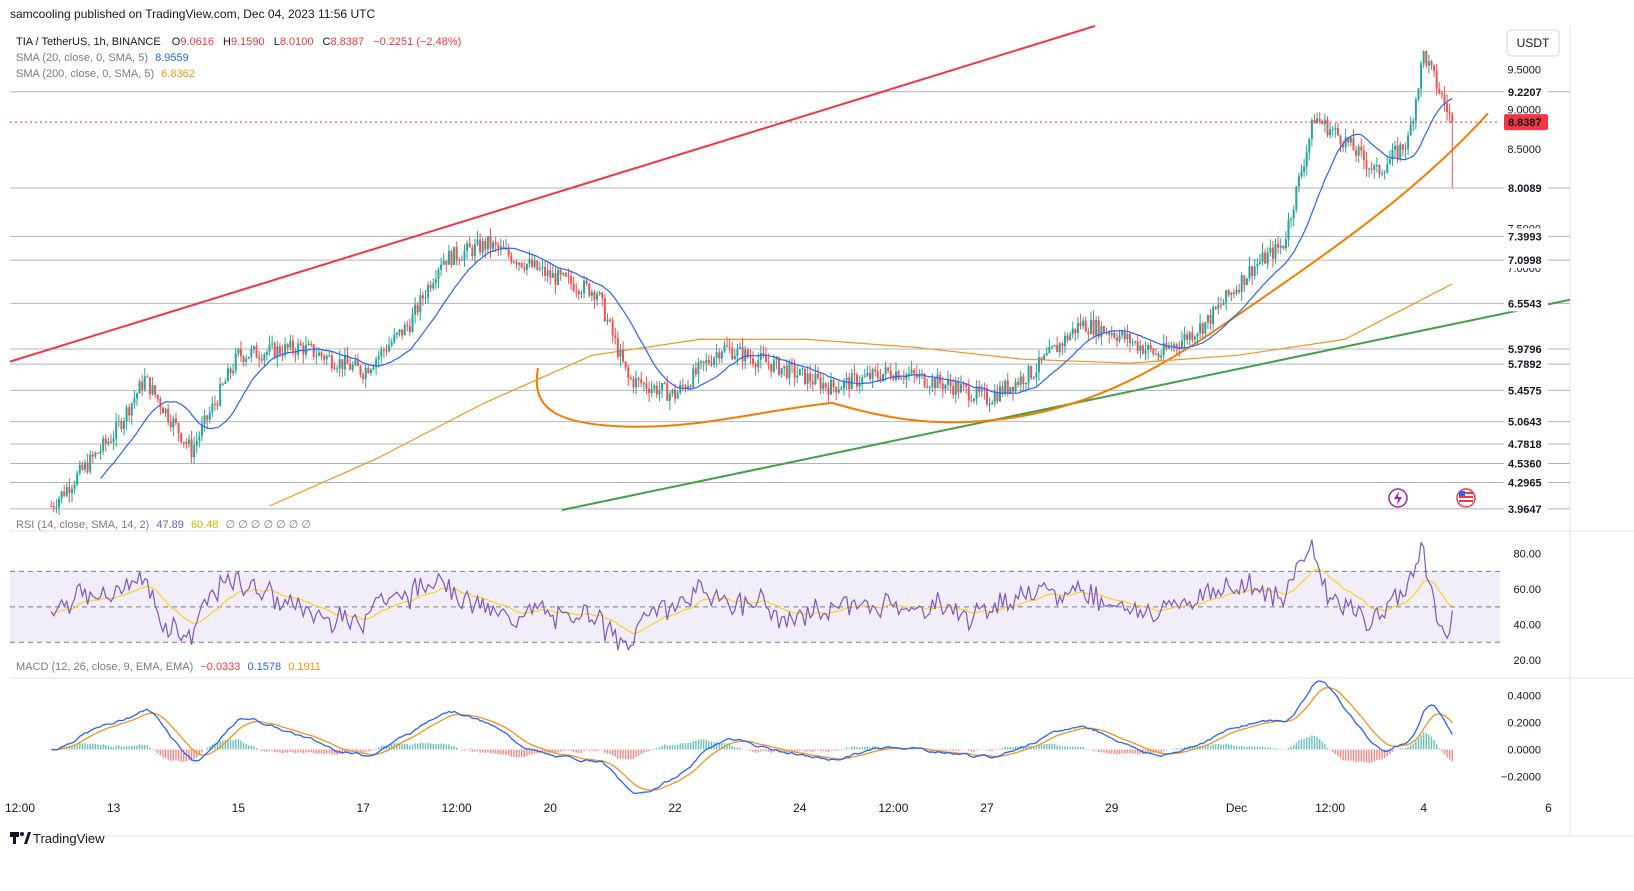 The image size is (1634, 891). What do you see at coordinates (348, 42) in the screenshot?
I see `close-value: 8.8387` at bounding box center [348, 42].